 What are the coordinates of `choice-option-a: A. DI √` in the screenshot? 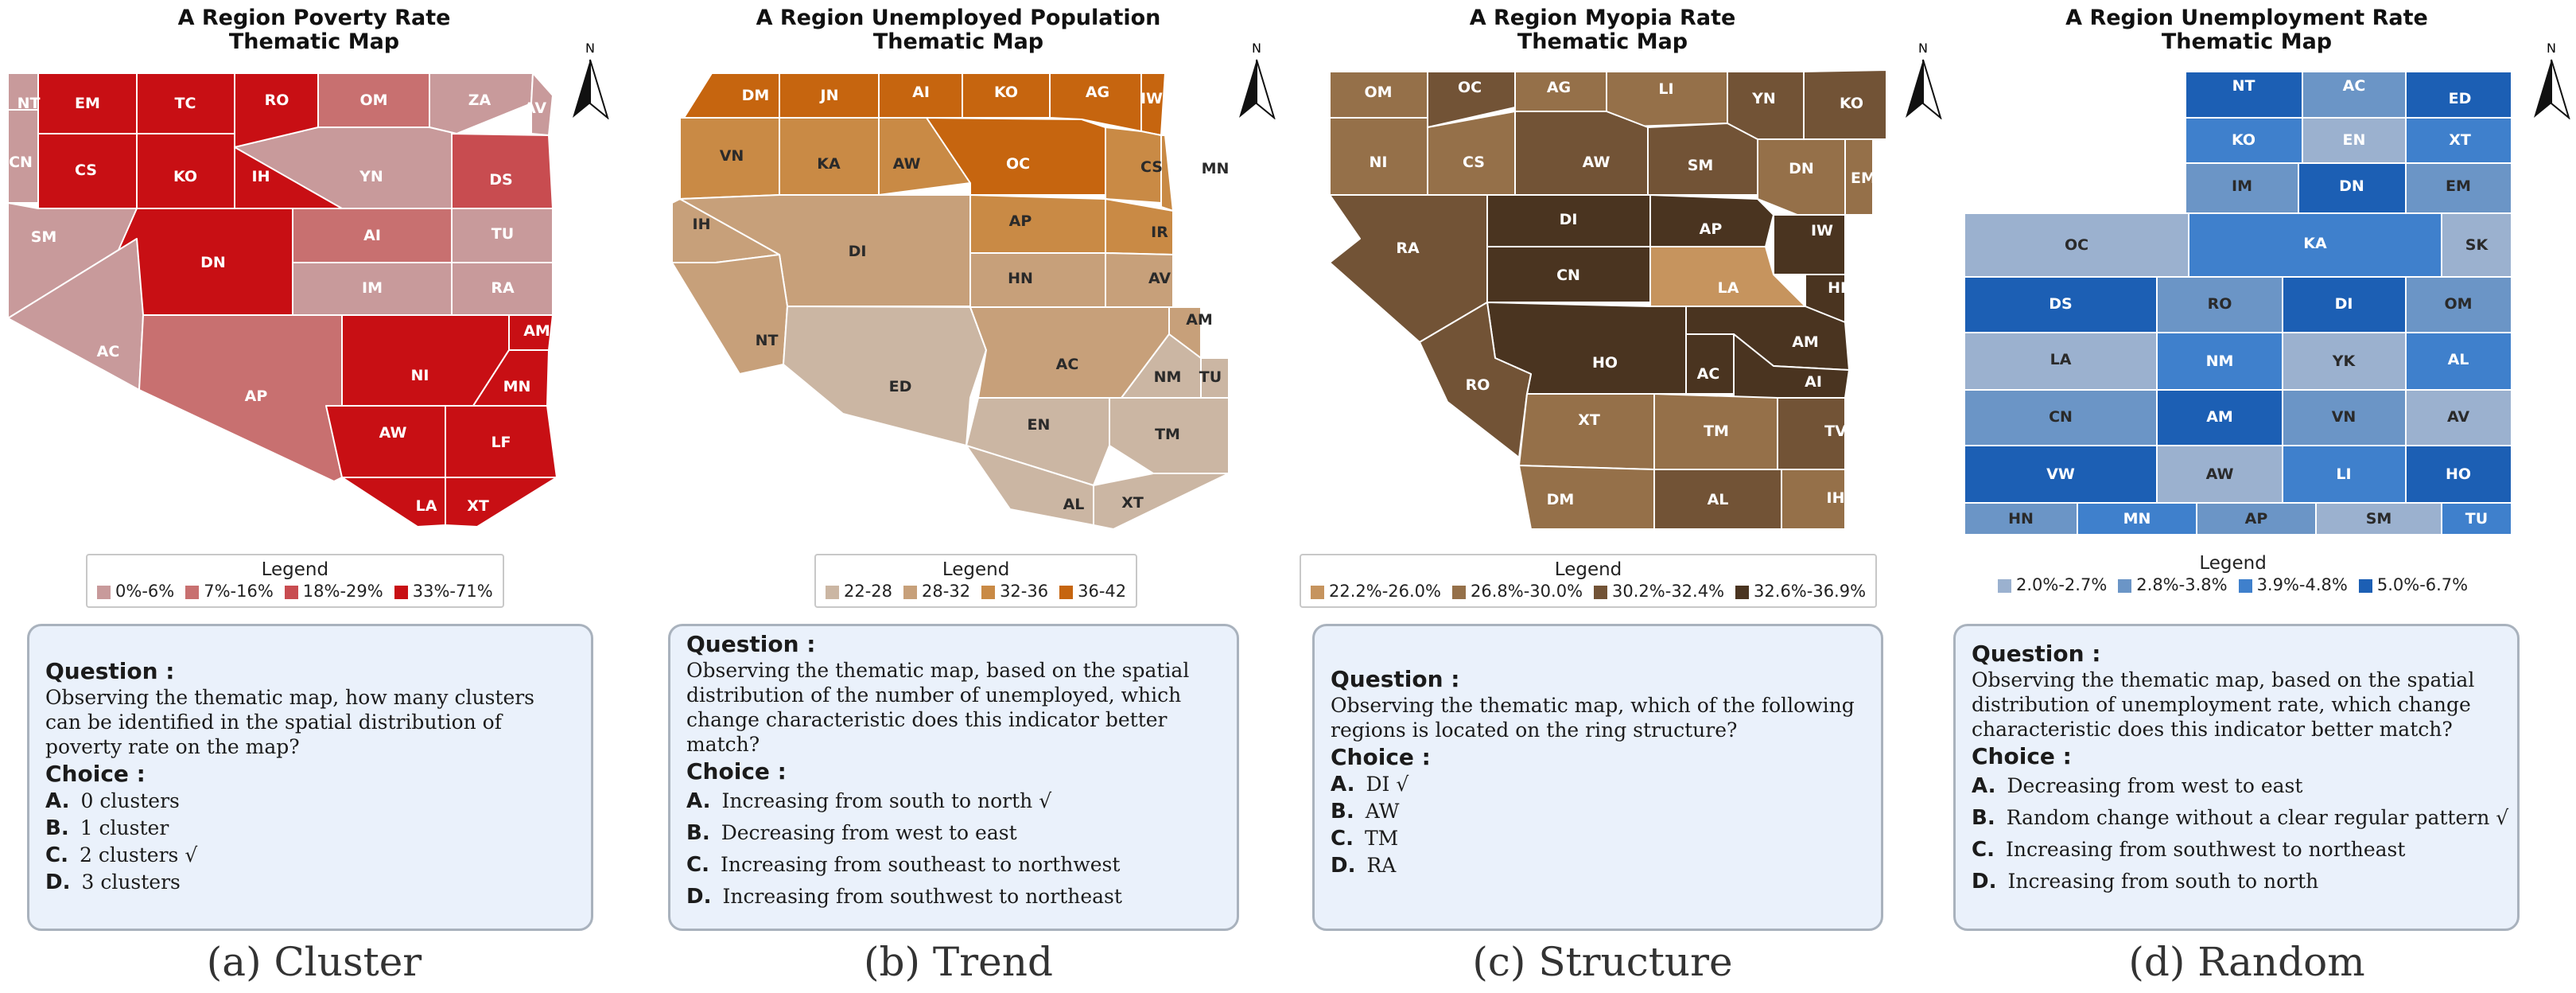 It's located at (1370, 784).